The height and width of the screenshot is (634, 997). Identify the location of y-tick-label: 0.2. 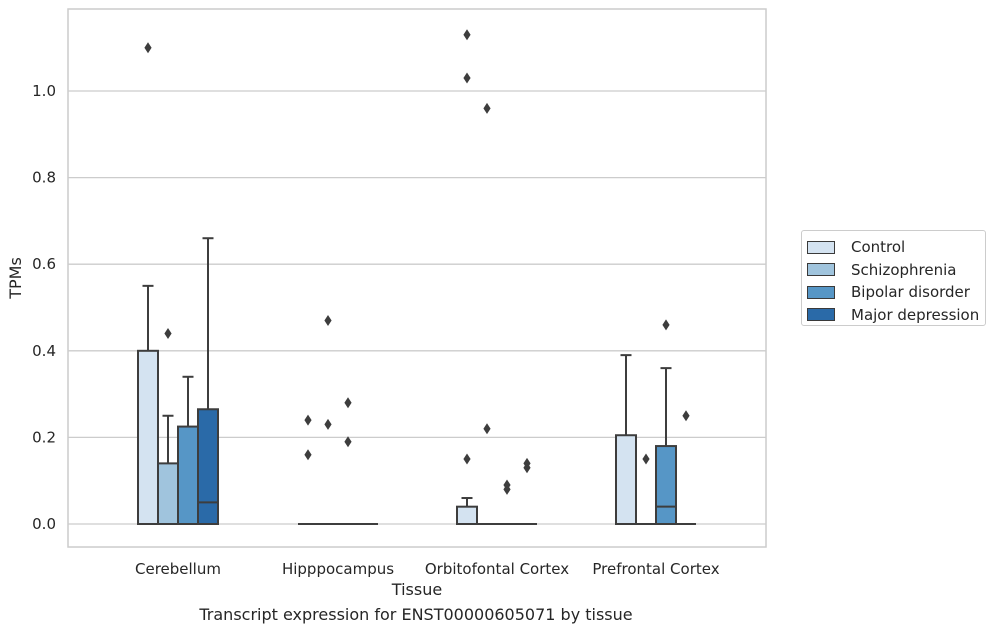
(44, 437).